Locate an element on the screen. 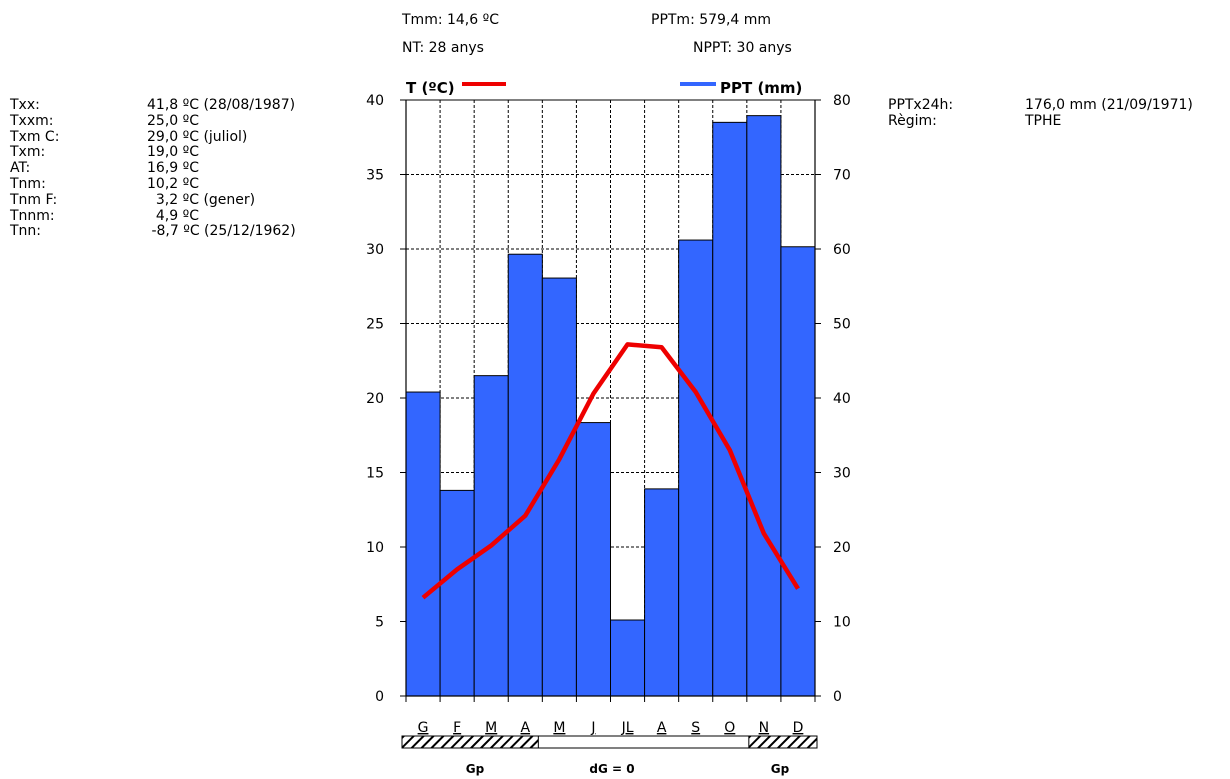 The width and height of the screenshot is (1230, 779). stat-value: TPHE is located at coordinates (1043, 120).